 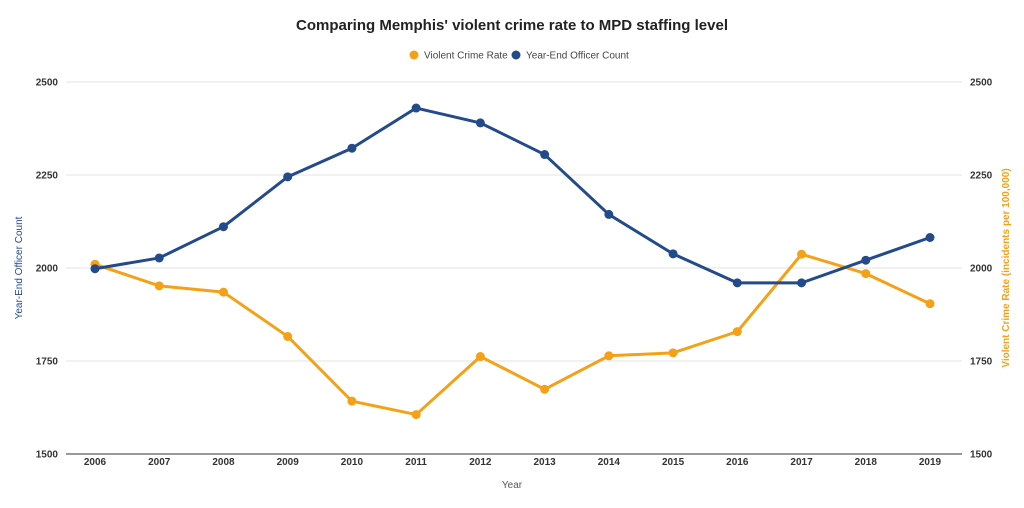 I want to click on legend-marker-year-end-officer-count, so click(x=516, y=55).